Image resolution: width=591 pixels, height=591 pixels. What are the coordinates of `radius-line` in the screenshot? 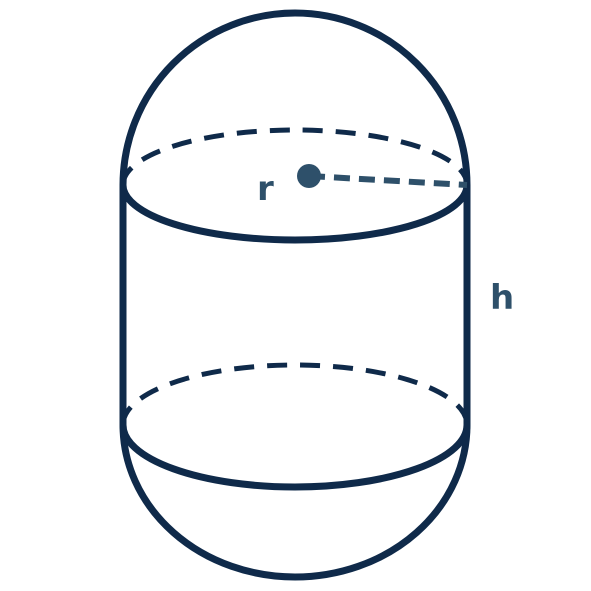 It's located at (388, 180).